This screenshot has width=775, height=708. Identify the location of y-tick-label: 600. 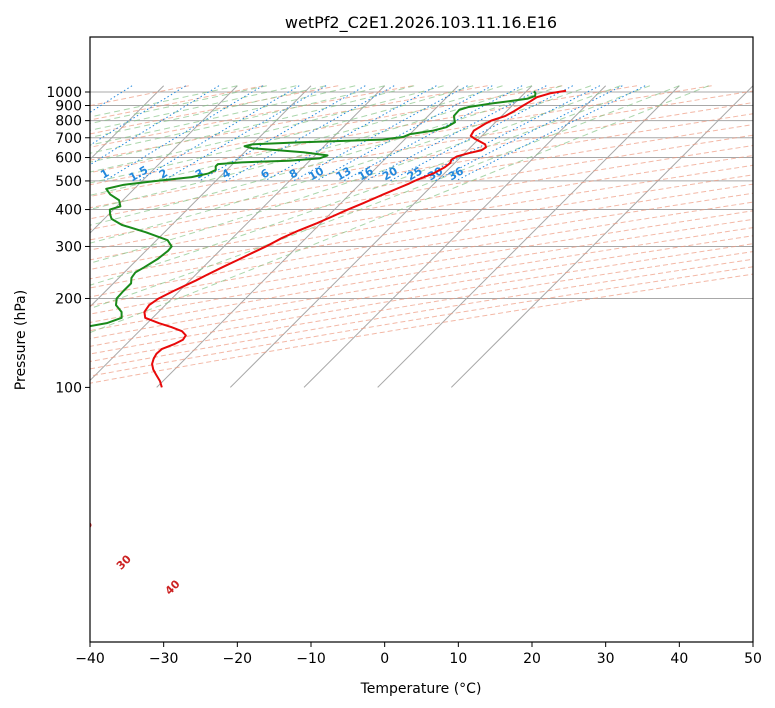
(68, 159).